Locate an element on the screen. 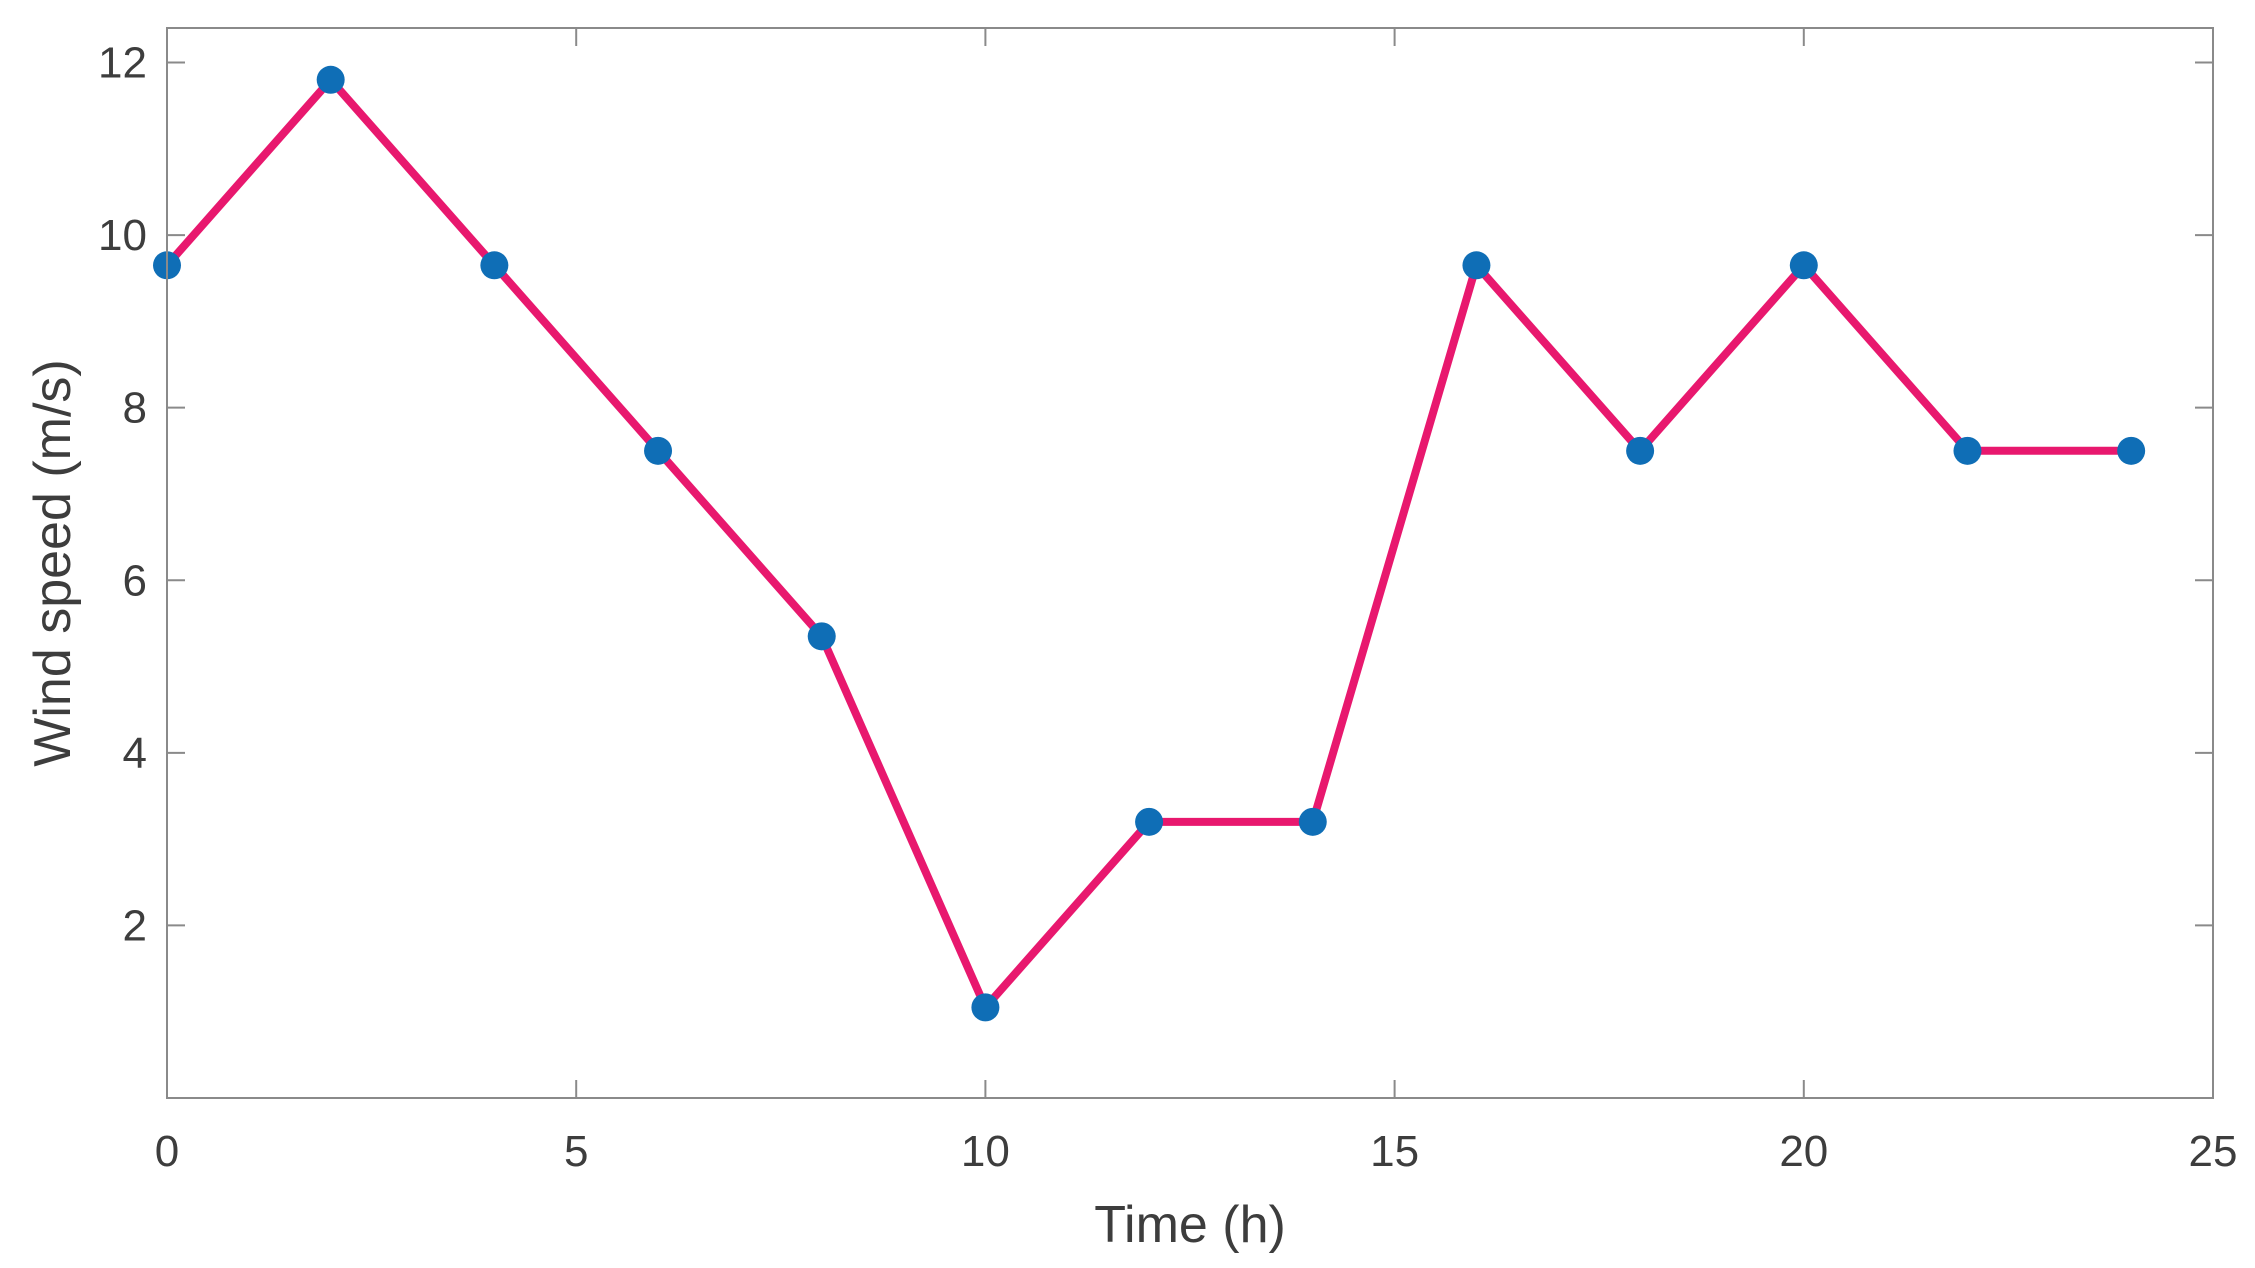  y-tick-label: 12 is located at coordinates (122, 63).